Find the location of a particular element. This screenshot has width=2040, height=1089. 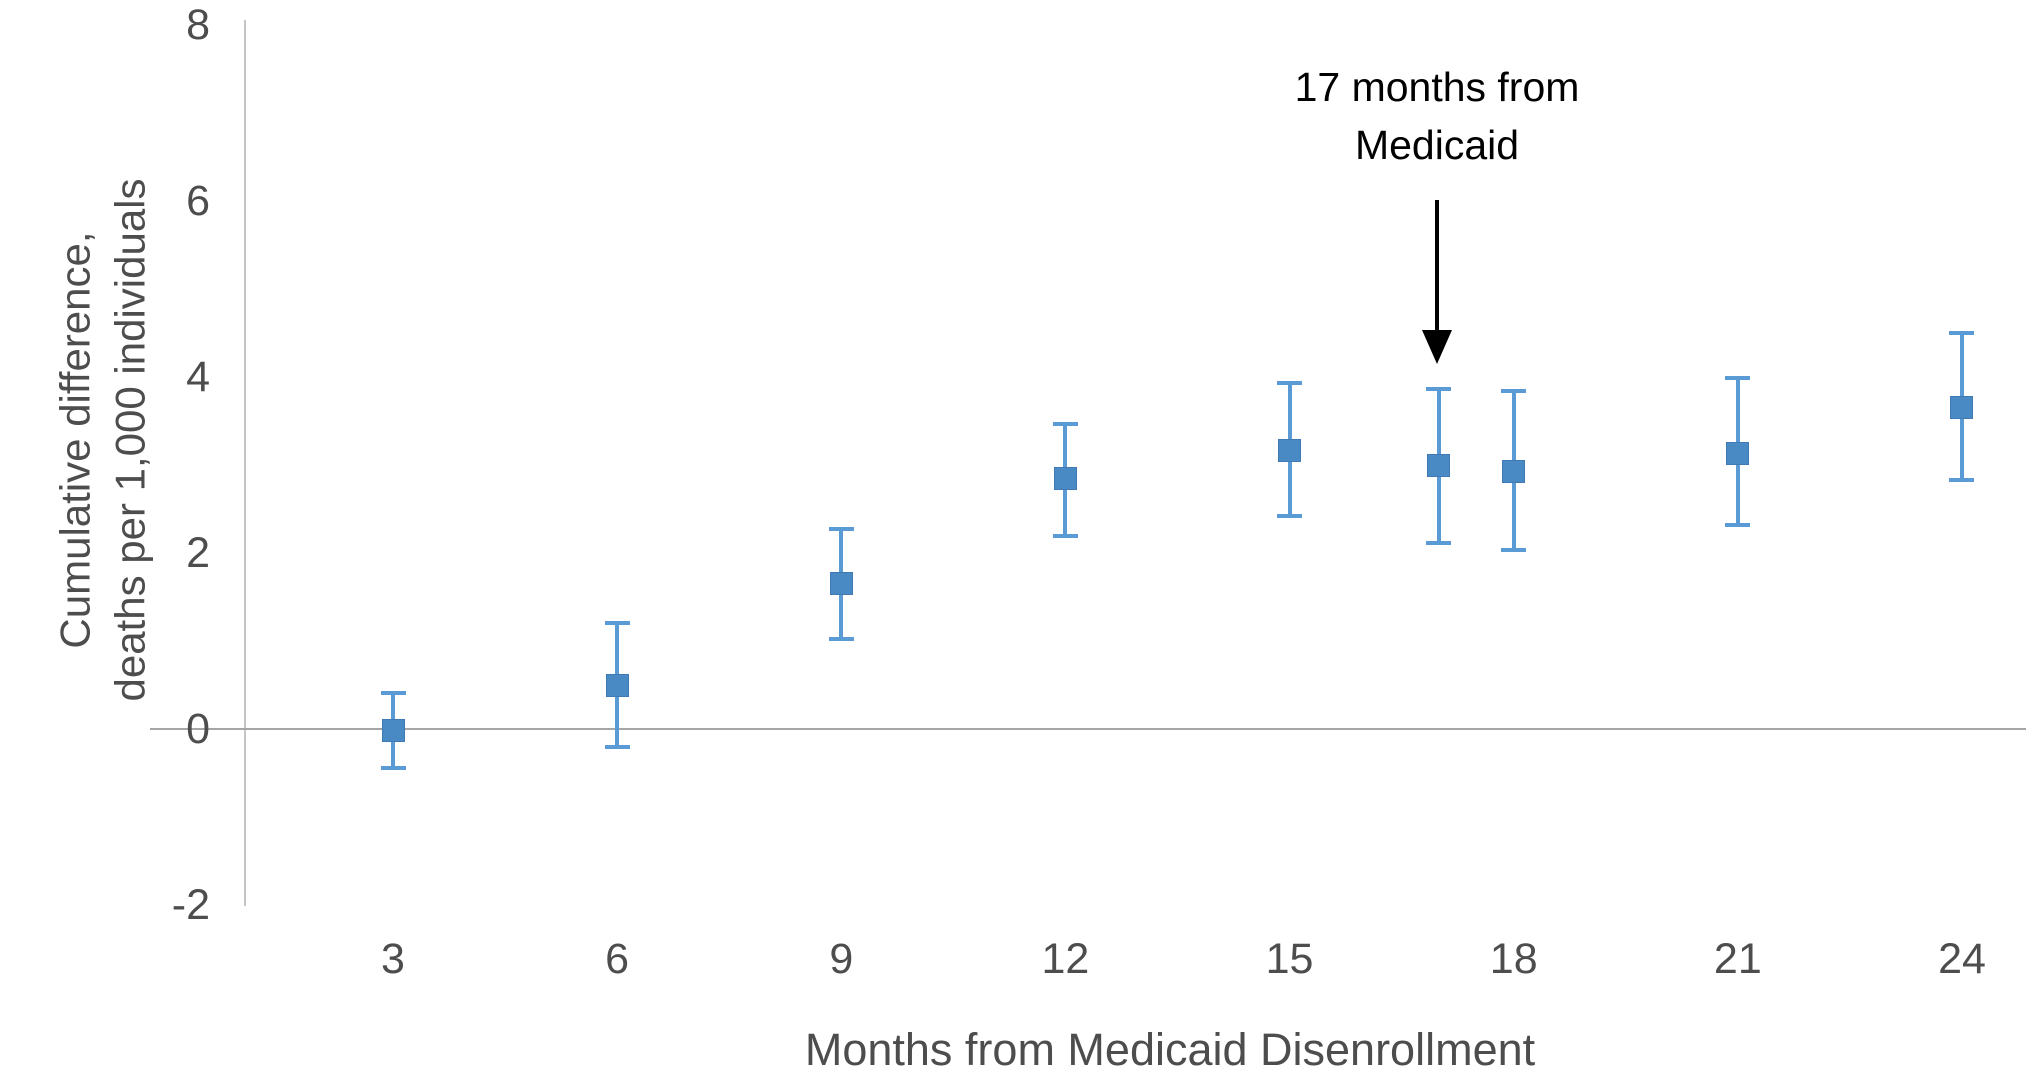

y-axis-title-line1: Cumulative difference, is located at coordinates (75, 440).